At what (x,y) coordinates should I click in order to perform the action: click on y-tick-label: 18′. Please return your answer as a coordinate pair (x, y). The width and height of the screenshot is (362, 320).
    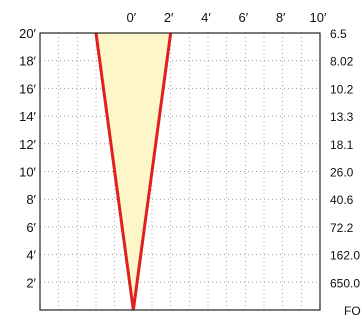
    Looking at the image, I should click on (27, 61).